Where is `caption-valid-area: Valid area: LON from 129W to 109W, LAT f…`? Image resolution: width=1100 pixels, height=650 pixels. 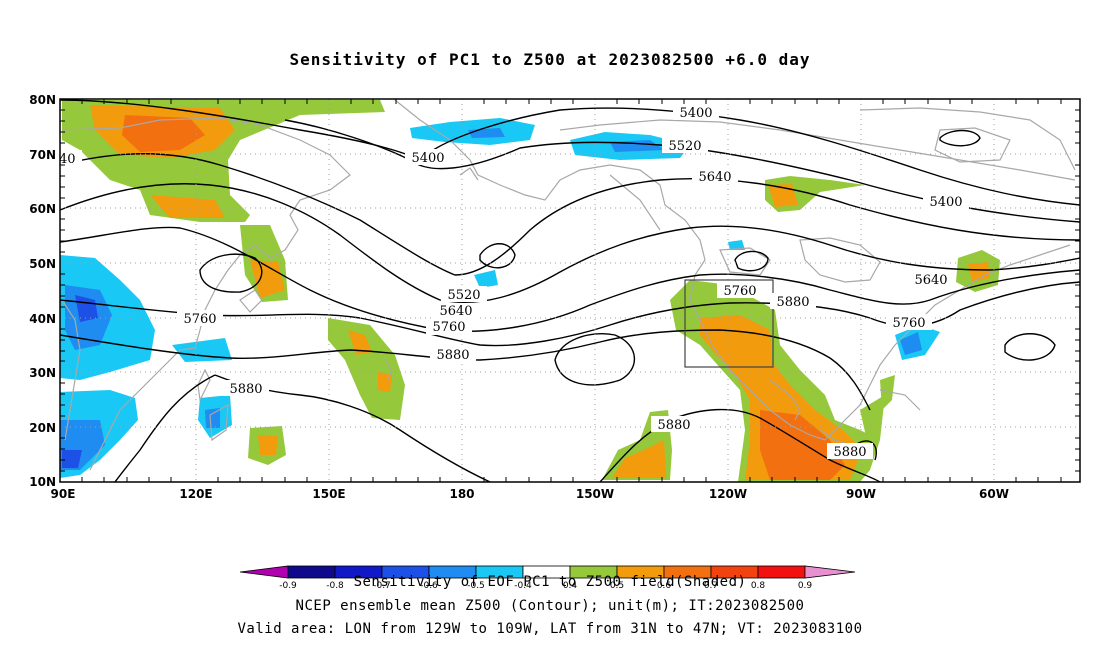 caption-valid-area: Valid area: LON from 129W to 109W, LAT f… is located at coordinates (550, 629).